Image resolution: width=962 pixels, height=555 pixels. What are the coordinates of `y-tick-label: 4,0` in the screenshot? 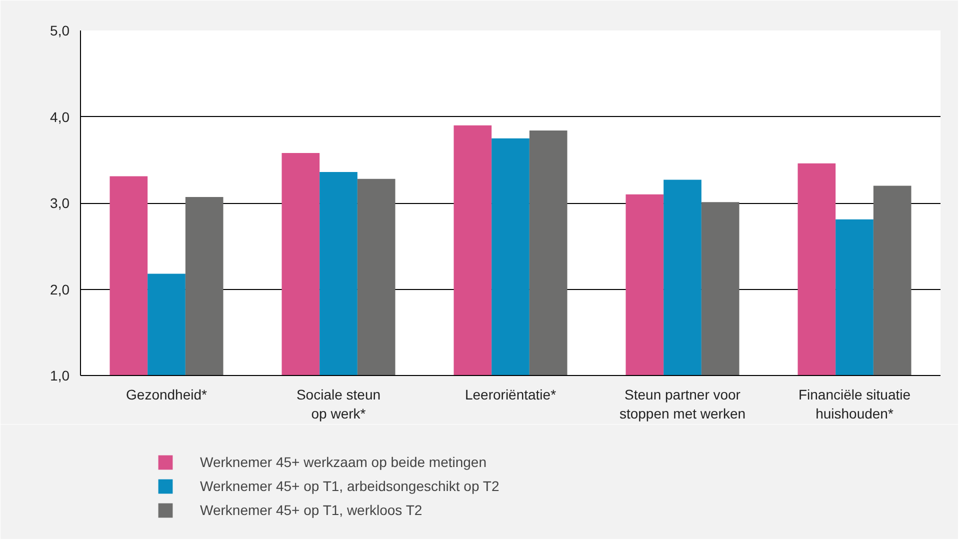 It's located at (60, 116).